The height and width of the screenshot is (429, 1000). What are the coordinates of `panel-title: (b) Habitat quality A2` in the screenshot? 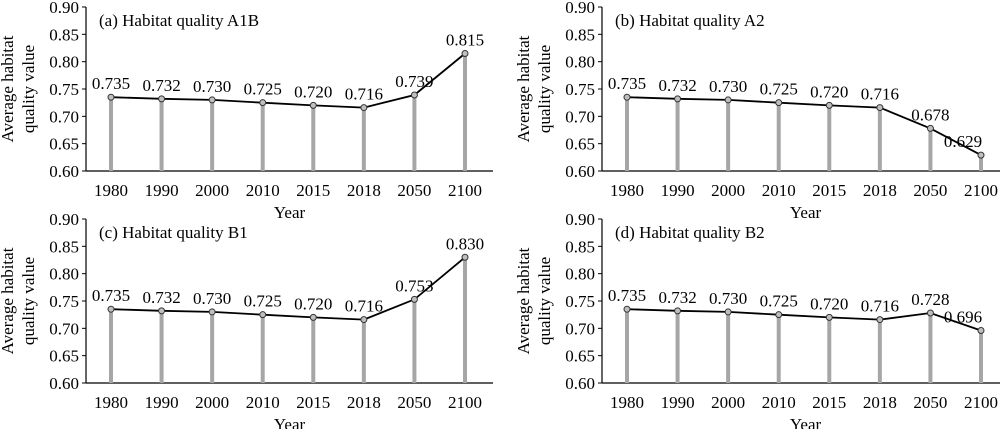 It's located at (690, 20).